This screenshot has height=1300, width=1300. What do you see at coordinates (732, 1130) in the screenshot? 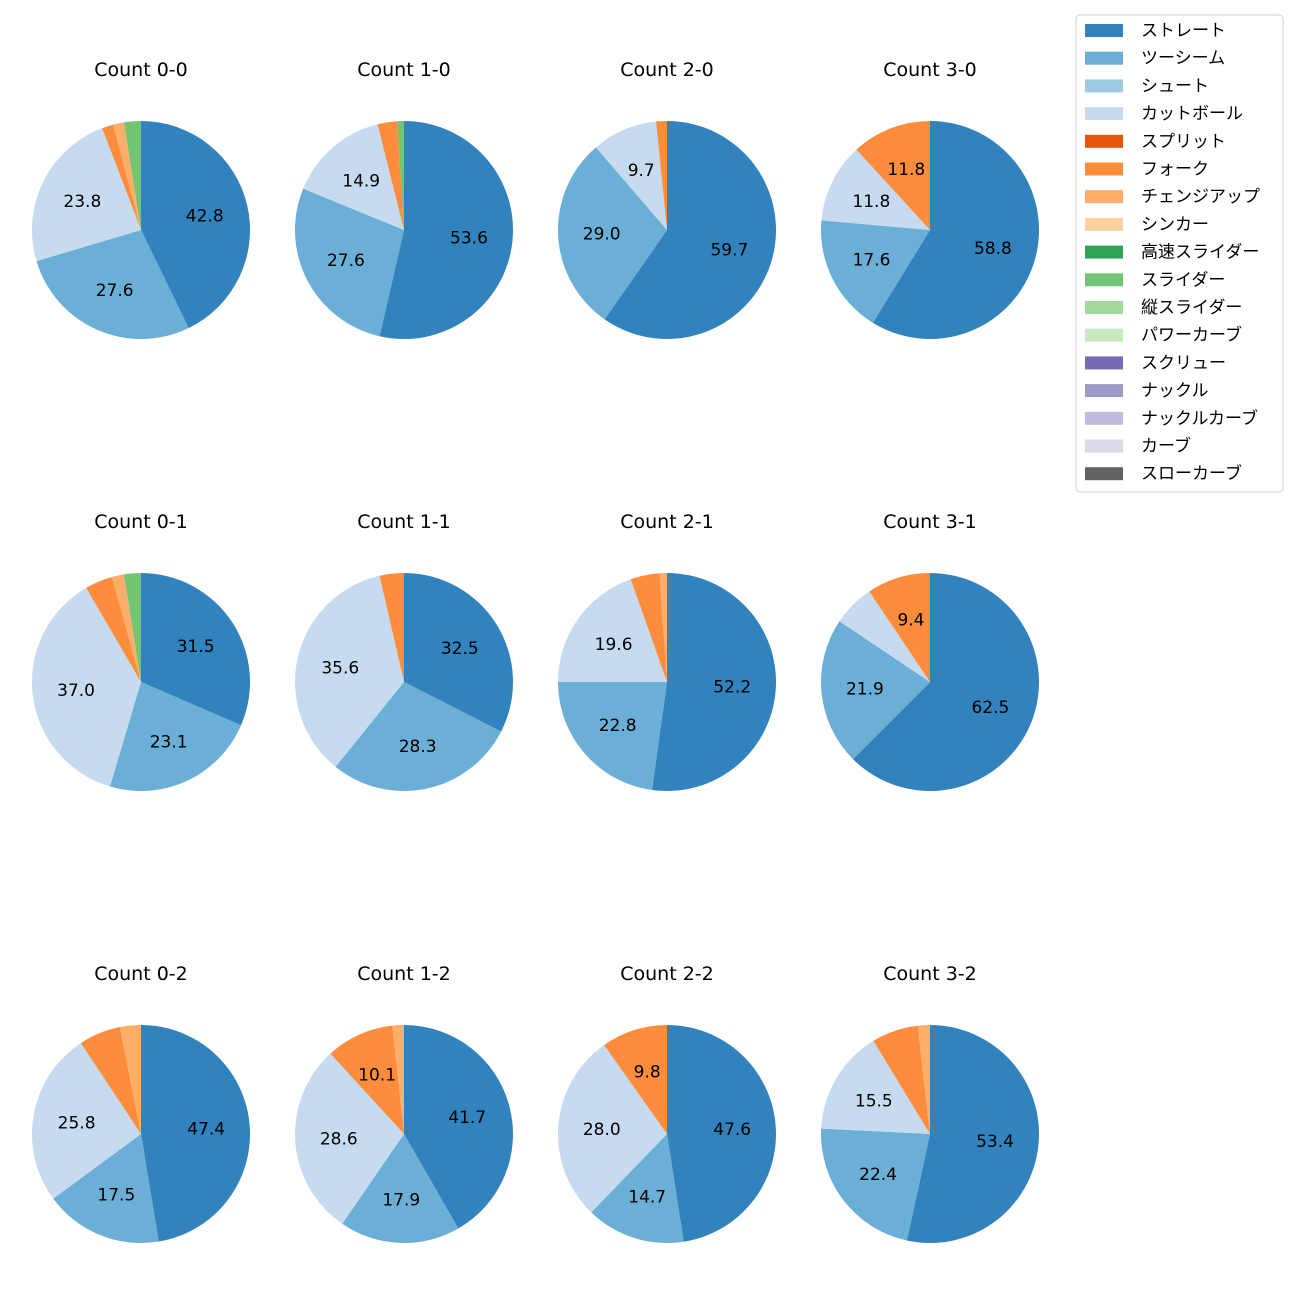
I see `slice-value-label: 47.6` at bounding box center [732, 1130].